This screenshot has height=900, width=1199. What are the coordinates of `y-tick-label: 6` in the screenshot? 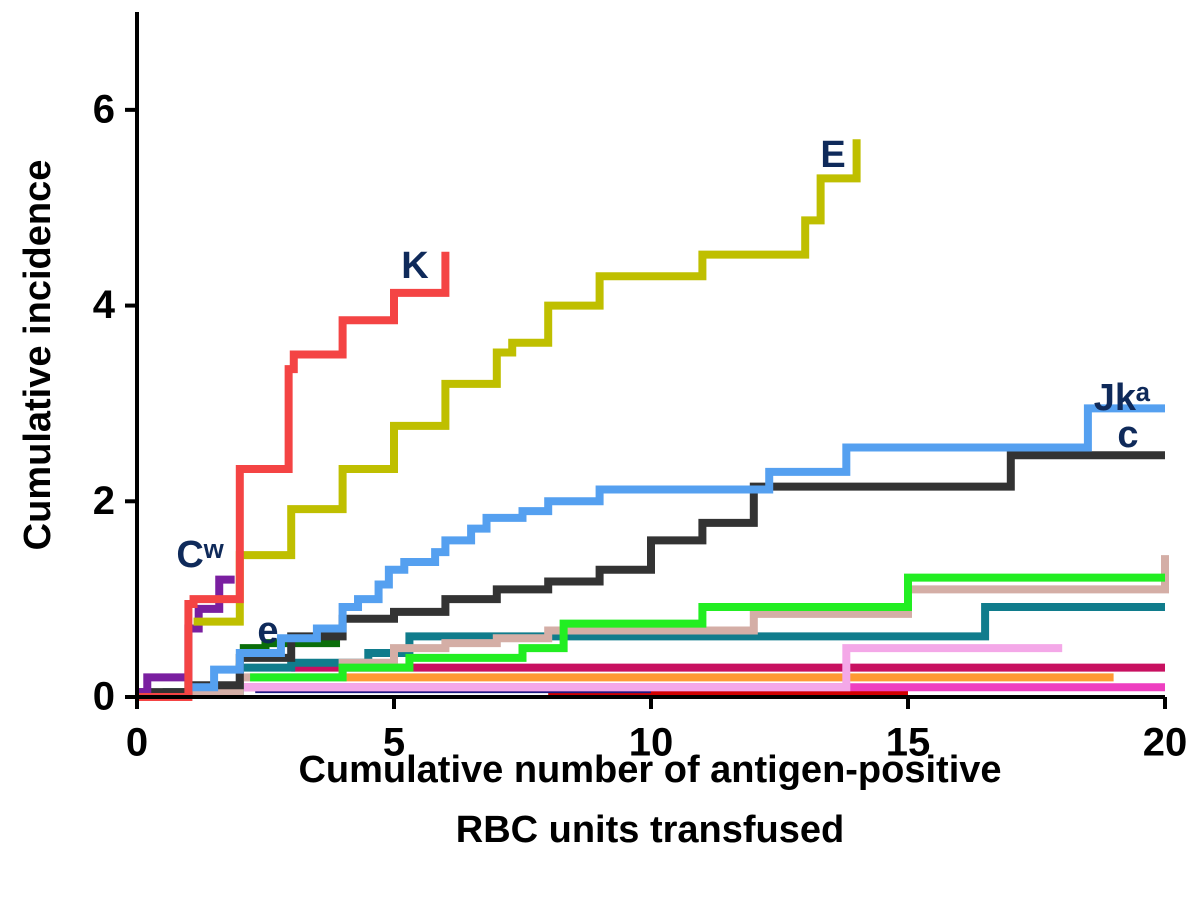 It's located at (104, 109).